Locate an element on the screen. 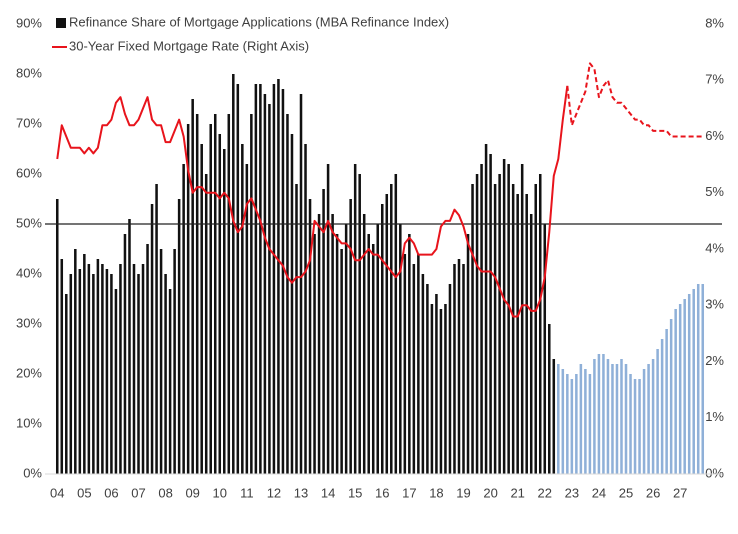  x-tick-label: 06 is located at coordinates (111, 492).